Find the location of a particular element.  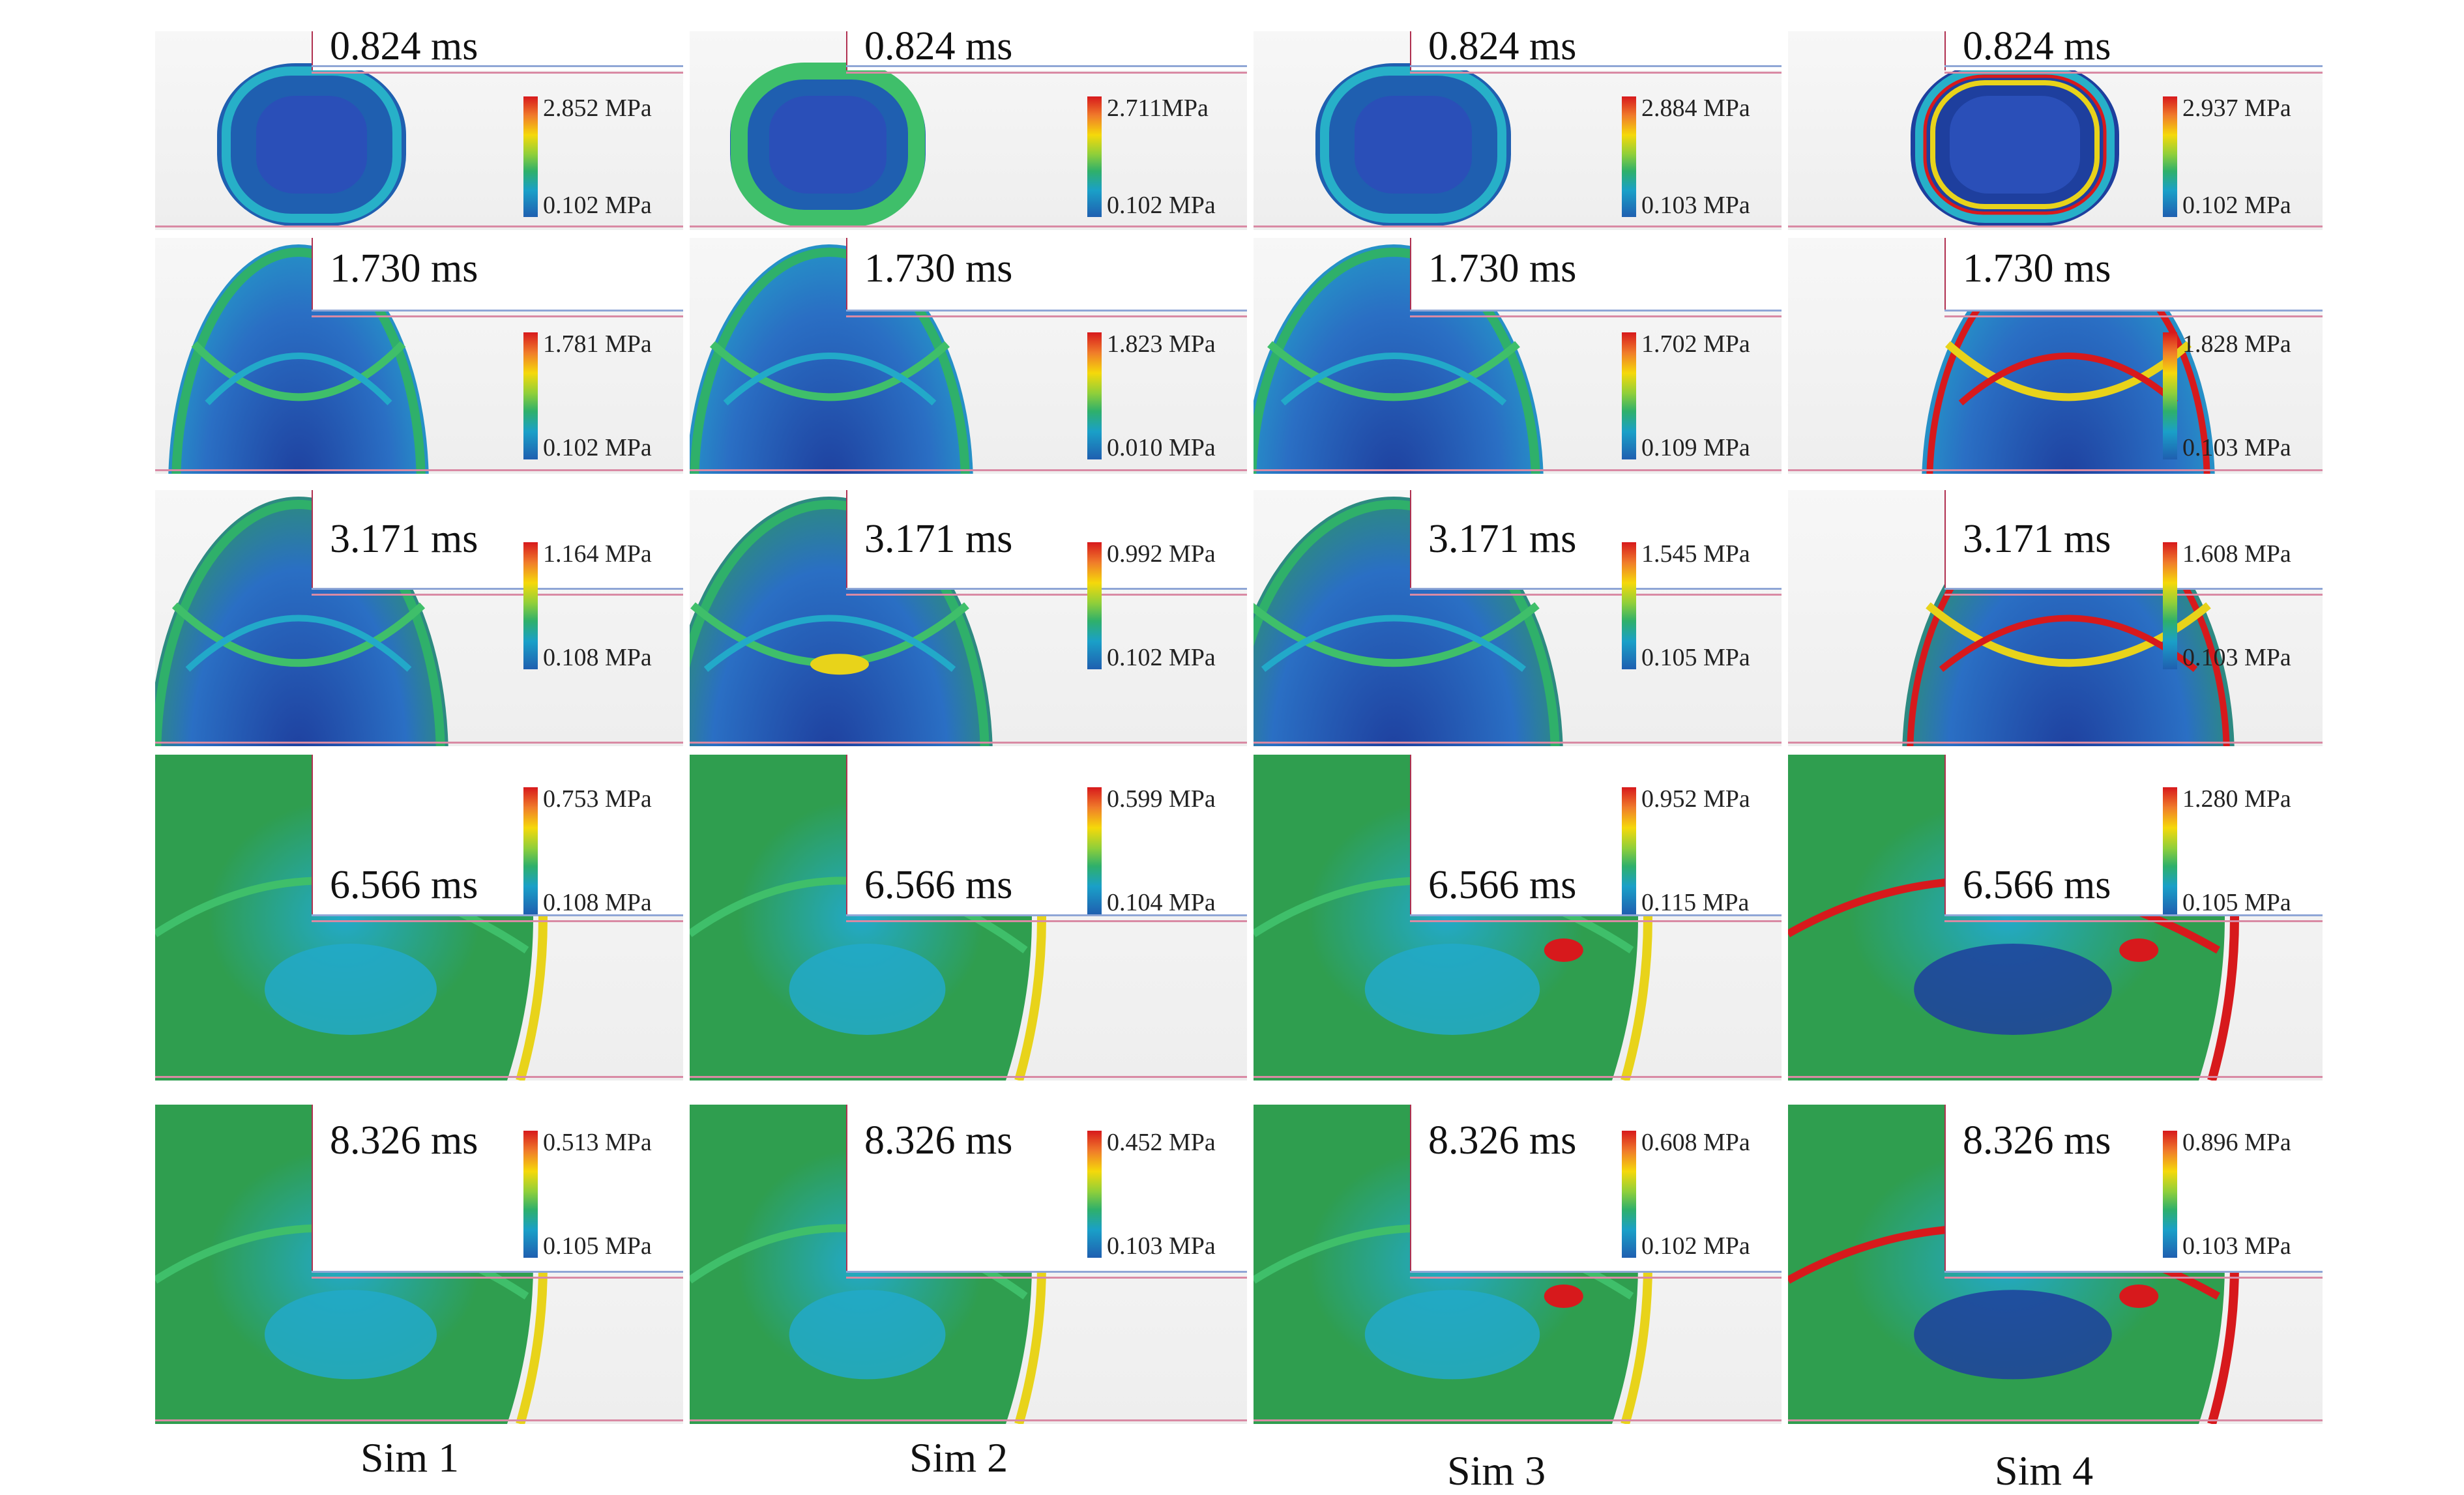

time-label: 6.566 ms is located at coordinates (1503, 885).